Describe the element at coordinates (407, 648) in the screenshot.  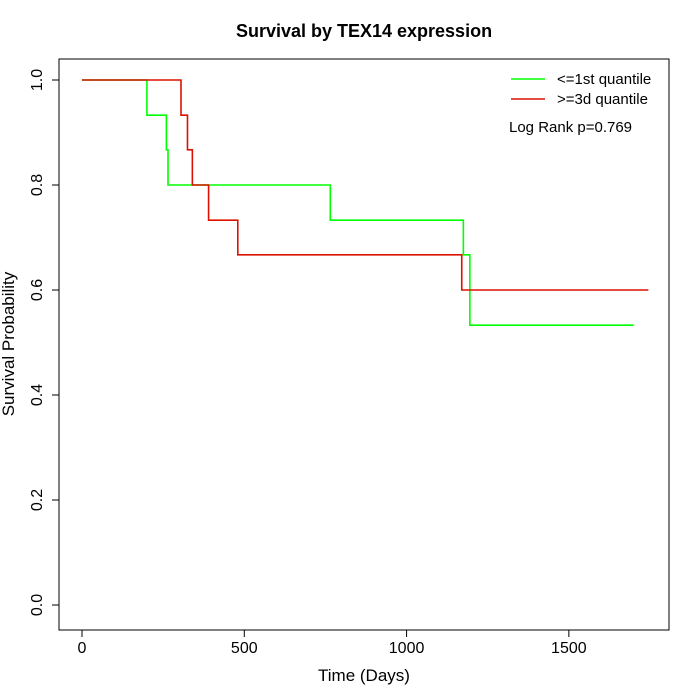
I see `x-tick-label: 1000` at that location.